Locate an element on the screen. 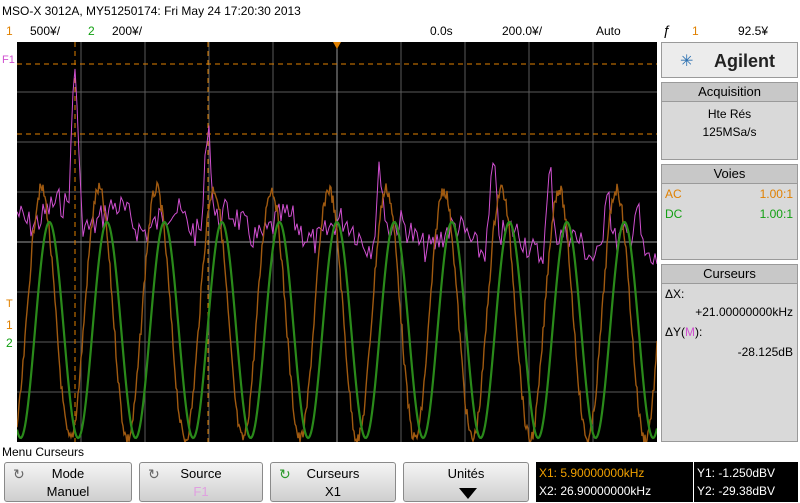  ch2-coupling: DC is located at coordinates (674, 214).